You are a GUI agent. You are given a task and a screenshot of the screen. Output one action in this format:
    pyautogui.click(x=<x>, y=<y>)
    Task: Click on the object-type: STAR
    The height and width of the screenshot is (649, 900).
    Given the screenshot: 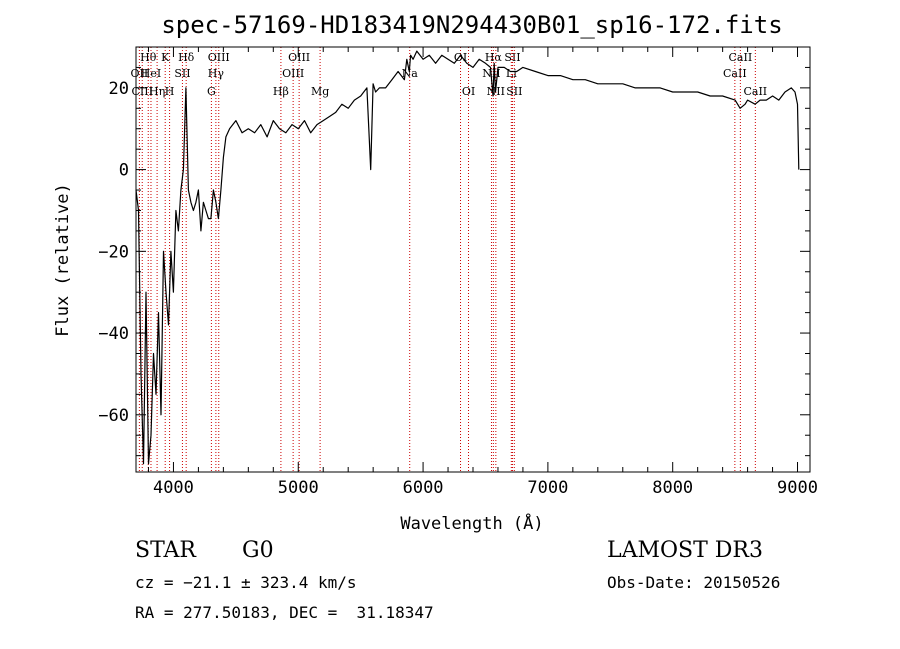 What is the action you would take?
    pyautogui.click(x=165, y=550)
    